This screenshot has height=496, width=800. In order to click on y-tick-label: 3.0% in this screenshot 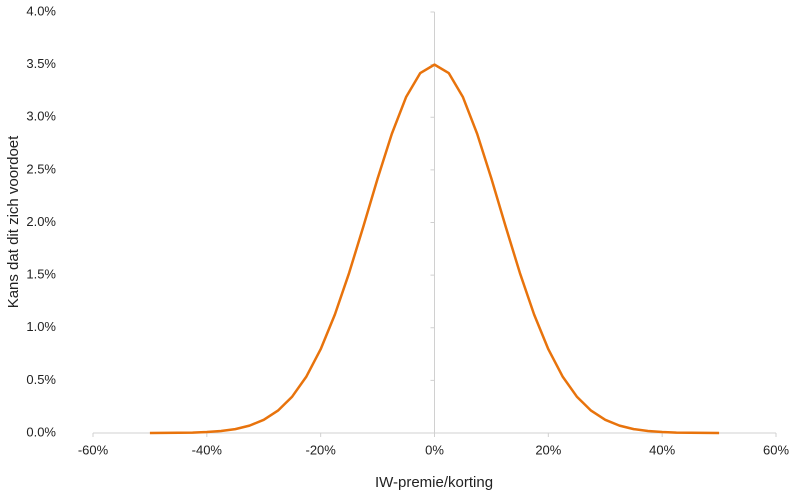, I will do `click(41, 116)`.